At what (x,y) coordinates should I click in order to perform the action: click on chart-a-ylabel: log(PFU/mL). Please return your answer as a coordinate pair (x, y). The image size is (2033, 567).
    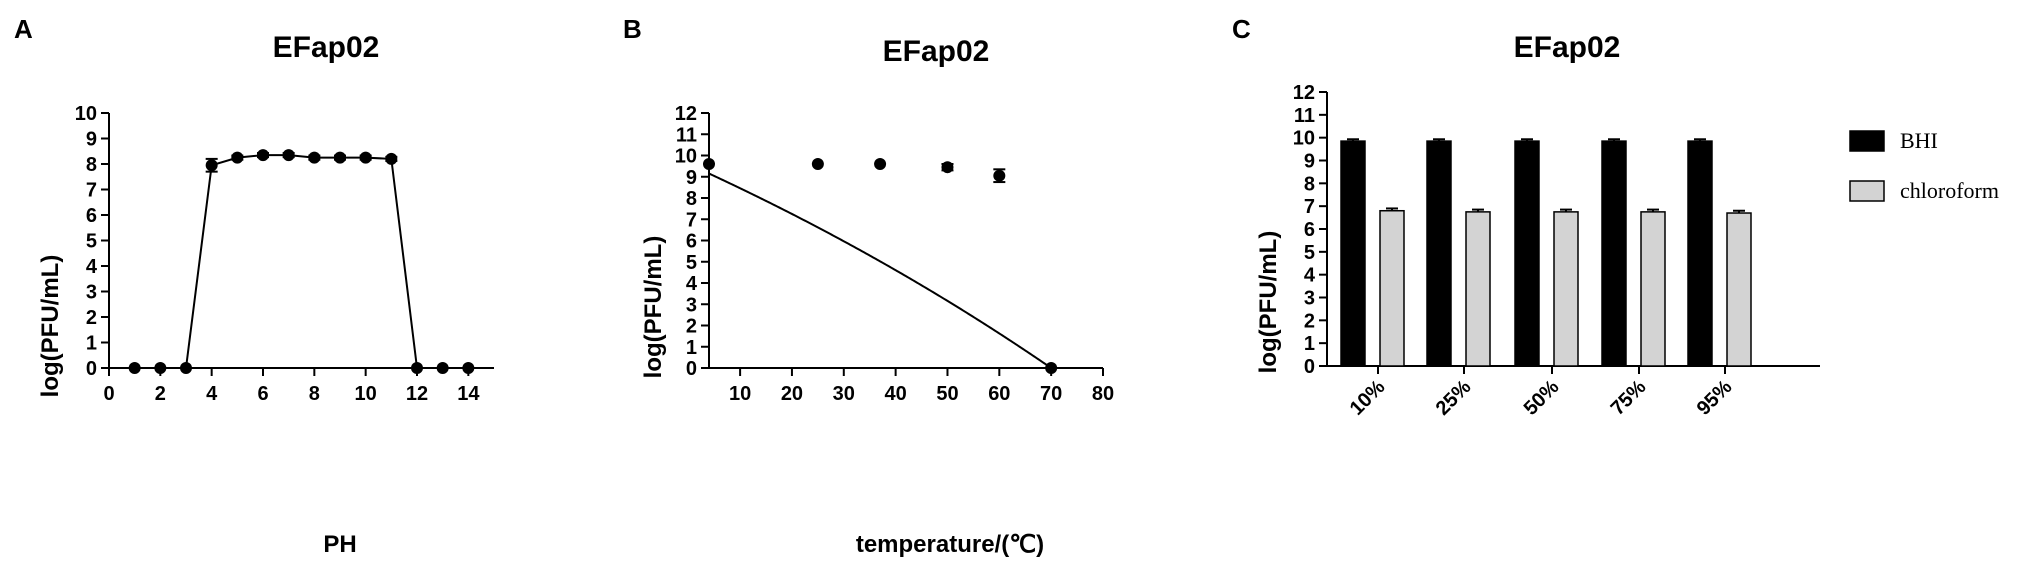
    Looking at the image, I should click on (50, 326).